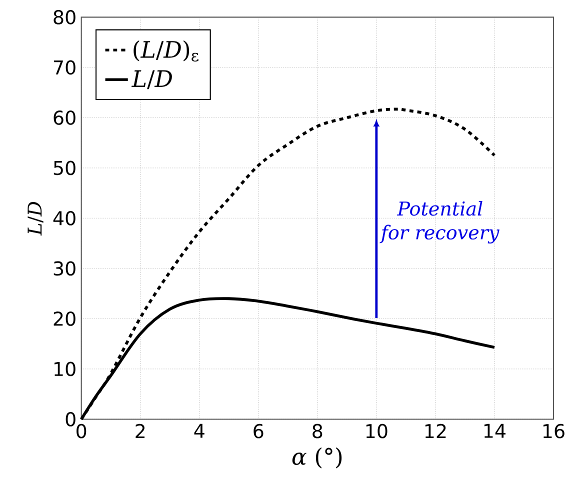  I want to click on x-axis-title: α (°), so click(317, 457).